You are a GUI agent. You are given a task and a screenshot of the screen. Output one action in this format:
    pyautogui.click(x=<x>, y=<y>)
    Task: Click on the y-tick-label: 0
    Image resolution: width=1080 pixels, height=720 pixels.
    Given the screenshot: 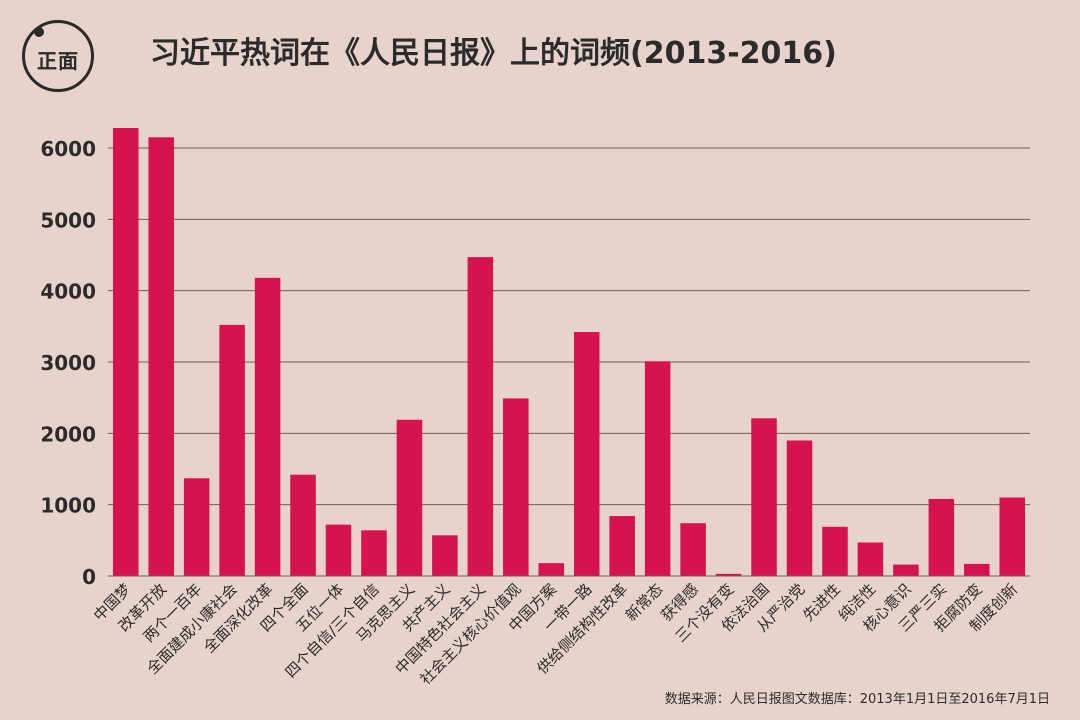 What is the action you would take?
    pyautogui.click(x=89, y=577)
    